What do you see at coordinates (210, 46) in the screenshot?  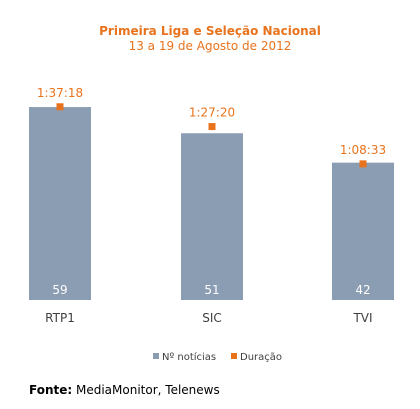 I see `chart-subtitle: 13 a 19 de Agosto de 2012` at bounding box center [210, 46].